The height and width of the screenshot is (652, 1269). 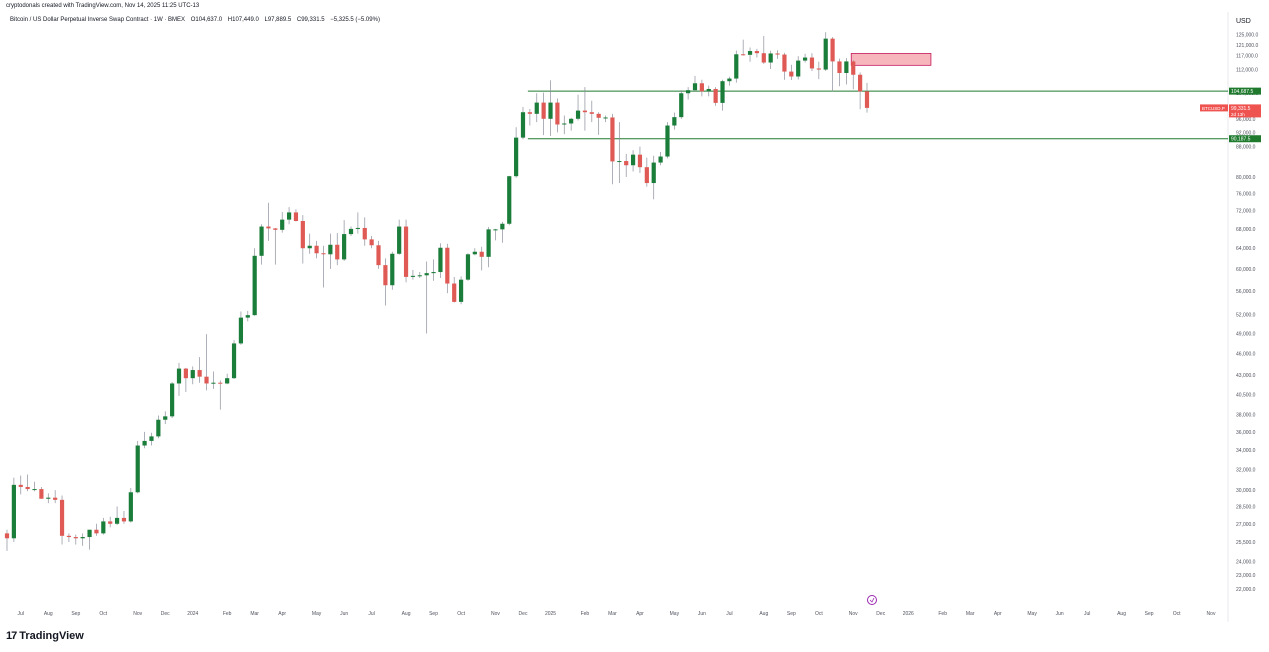 I want to click on time-tick-label: Mar, so click(x=970, y=614).